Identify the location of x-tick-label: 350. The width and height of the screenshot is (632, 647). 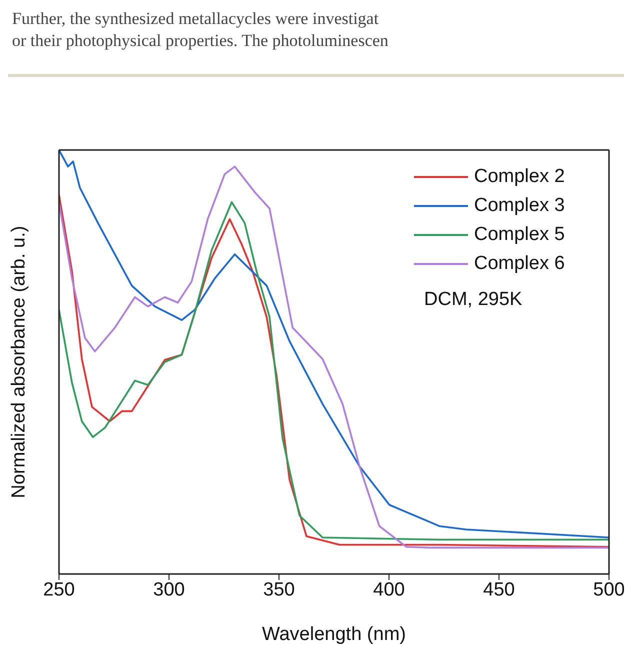
(279, 589).